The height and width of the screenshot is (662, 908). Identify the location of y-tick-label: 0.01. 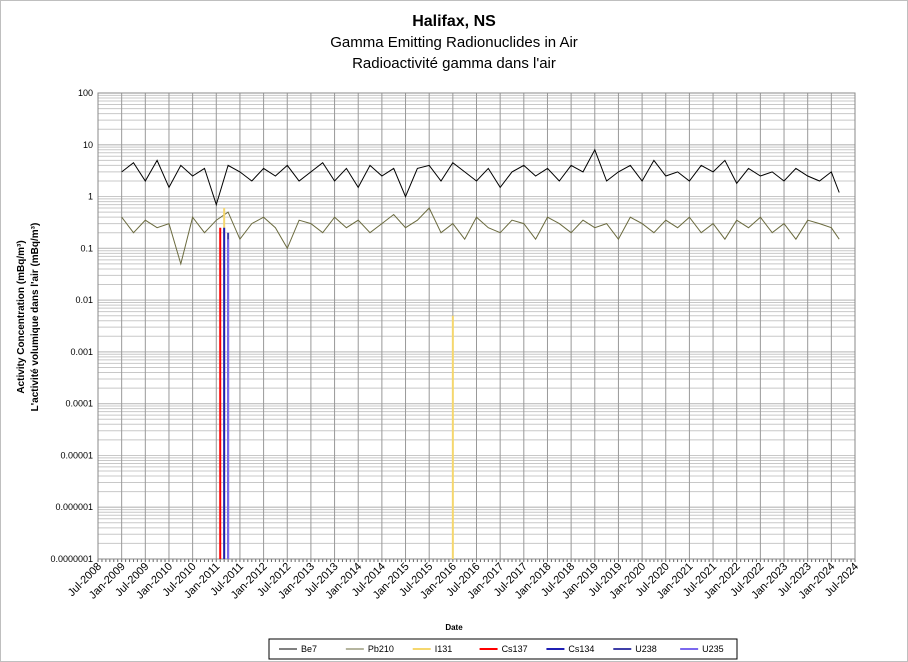
(84, 300).